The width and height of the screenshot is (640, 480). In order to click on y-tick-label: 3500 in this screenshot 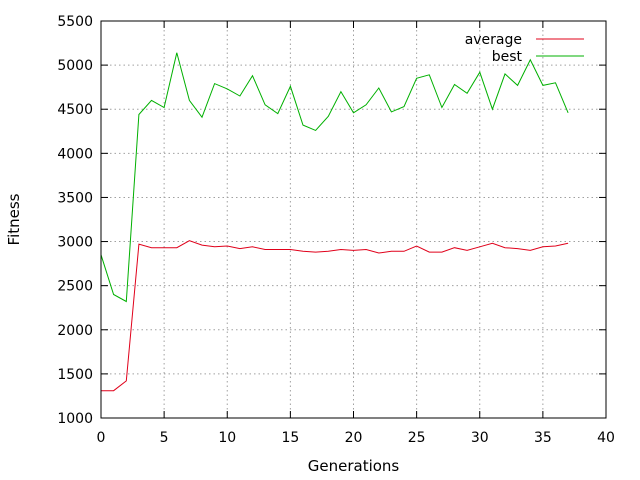, I will do `click(75, 198)`.